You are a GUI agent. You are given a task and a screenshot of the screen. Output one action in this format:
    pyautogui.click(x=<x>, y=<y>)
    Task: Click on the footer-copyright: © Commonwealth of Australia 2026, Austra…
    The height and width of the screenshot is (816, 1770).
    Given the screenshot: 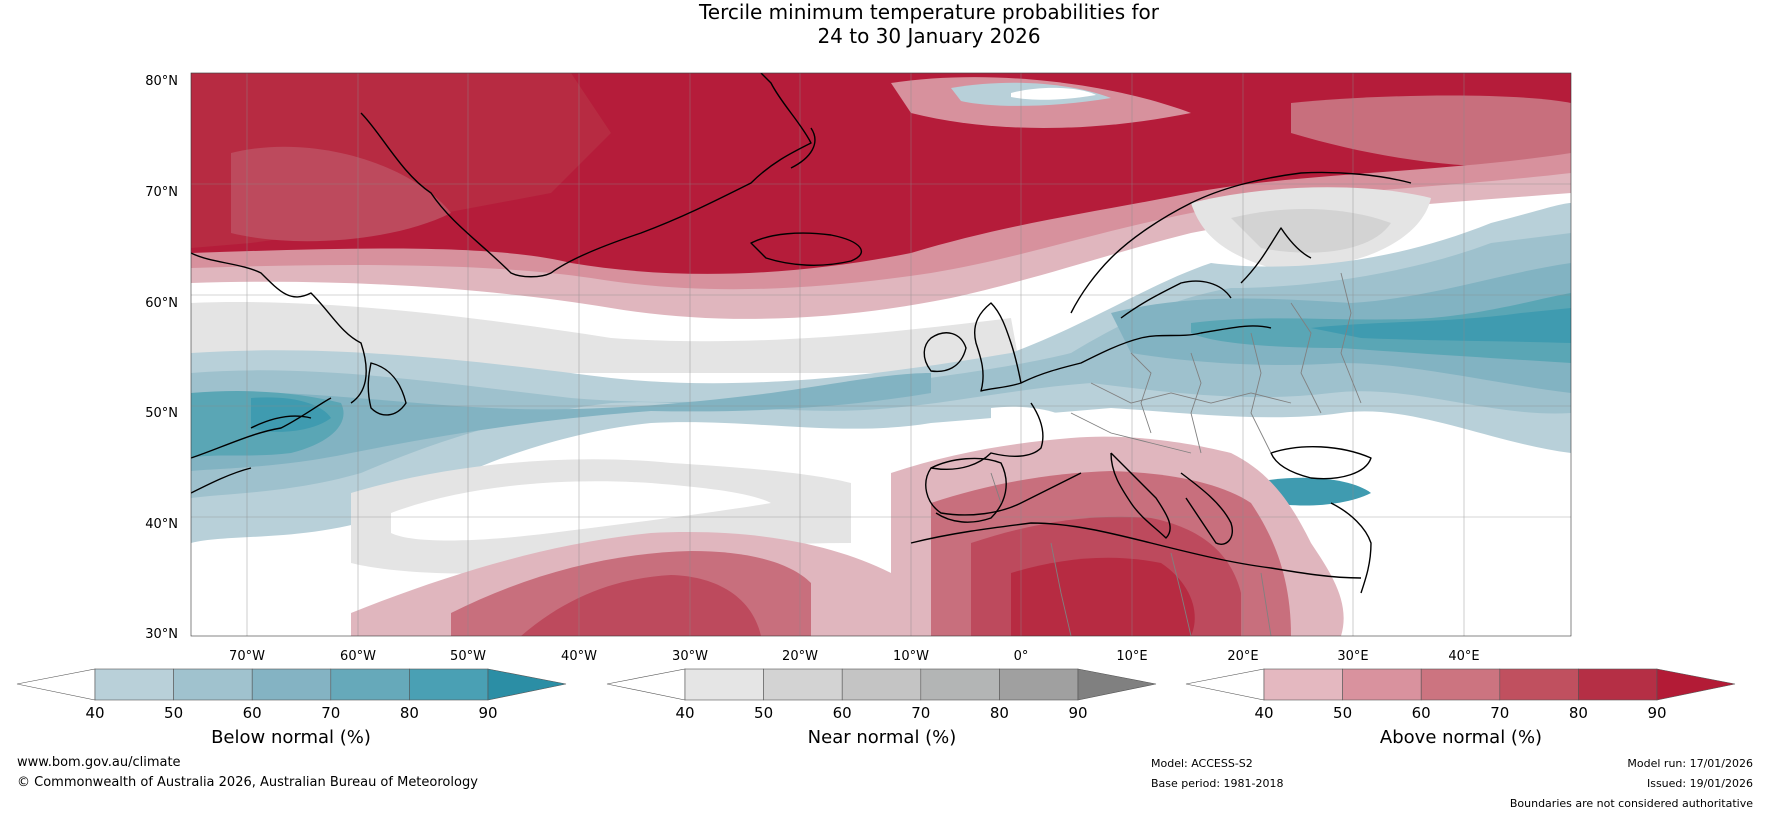 What is the action you would take?
    pyautogui.click(x=247, y=782)
    